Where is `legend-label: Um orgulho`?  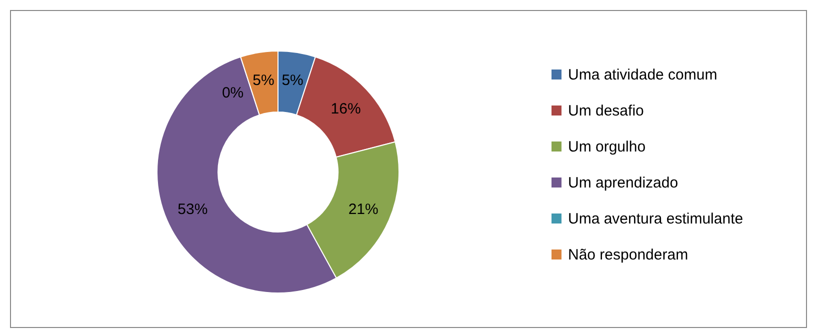
legend-label: Um orgulho is located at coordinates (607, 147).